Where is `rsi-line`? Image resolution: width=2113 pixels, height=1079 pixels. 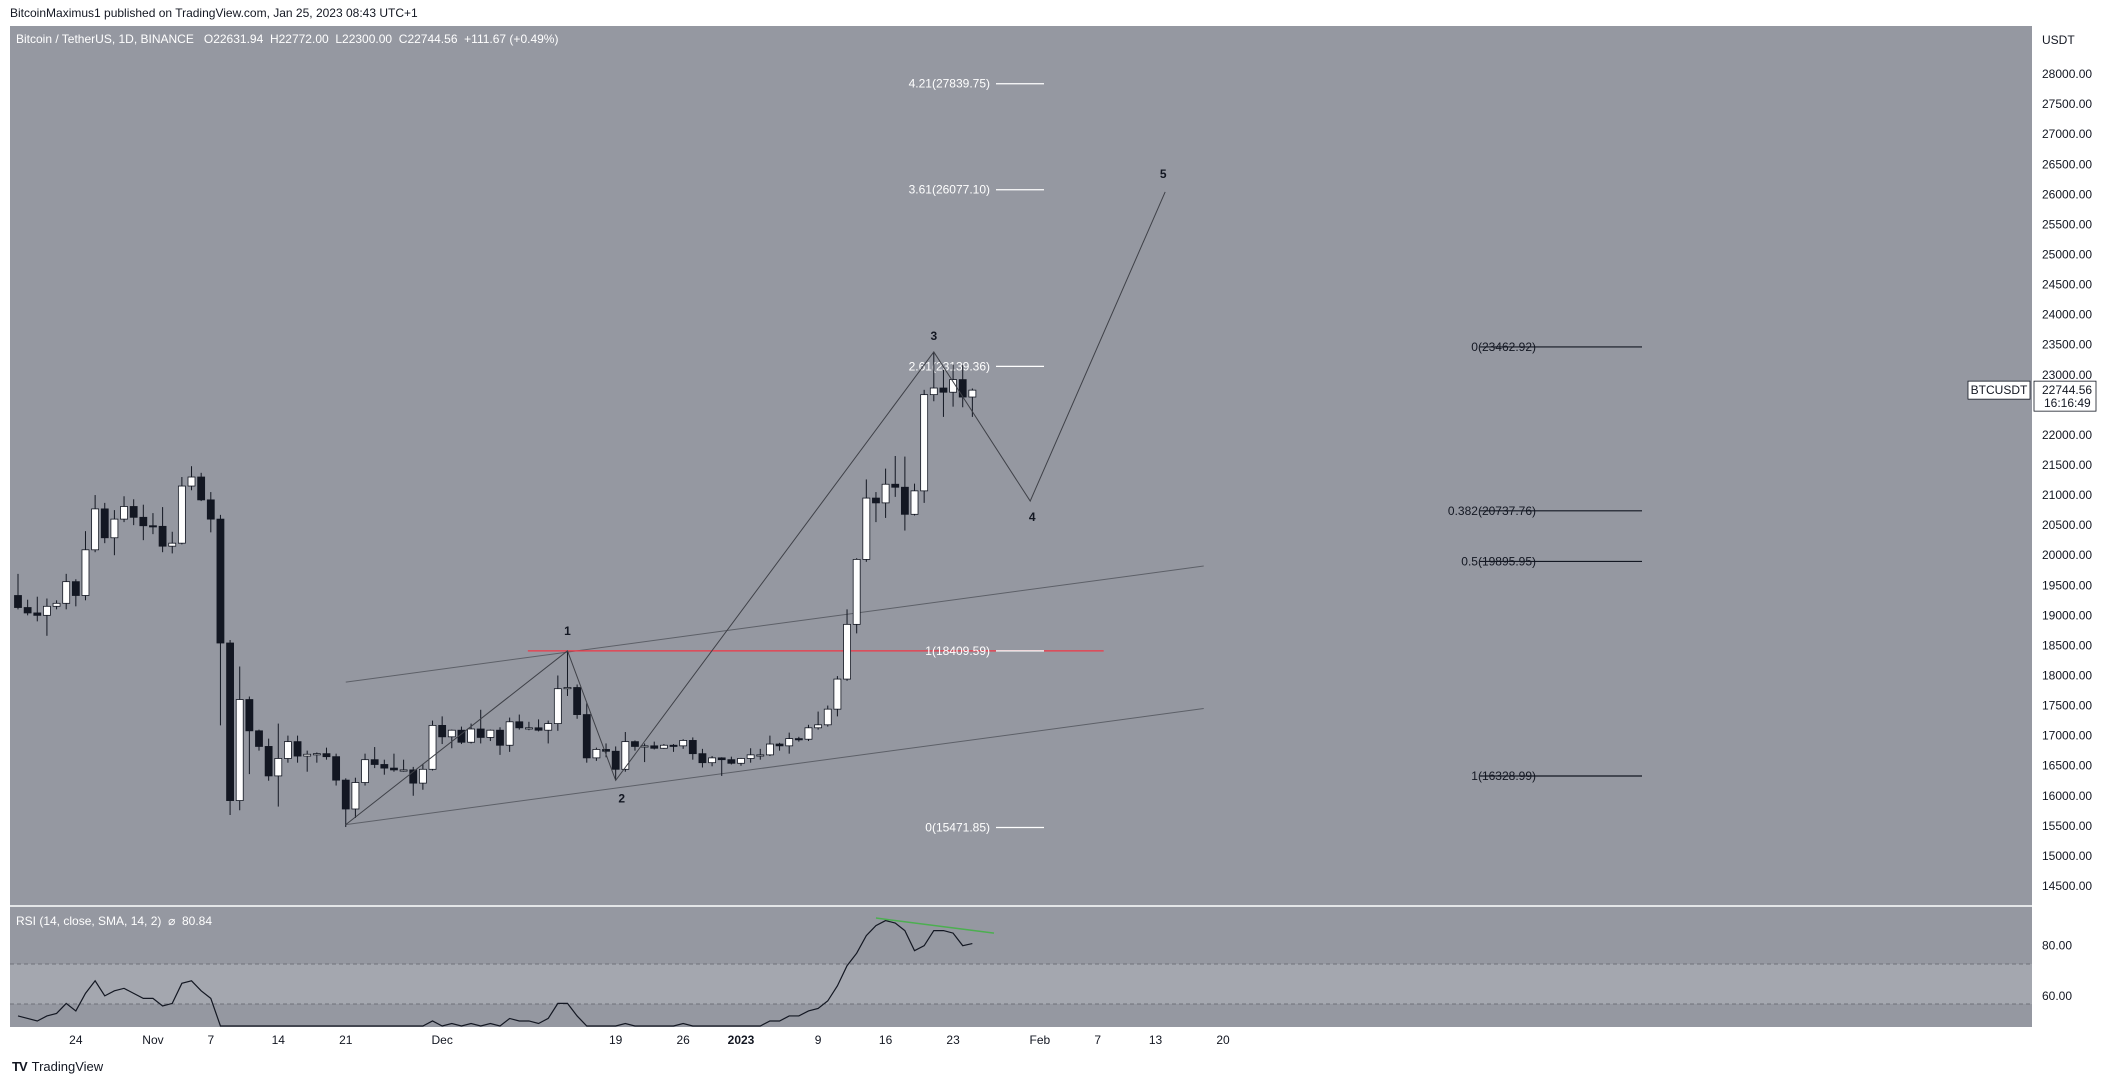
rsi-line is located at coordinates (506, 972).